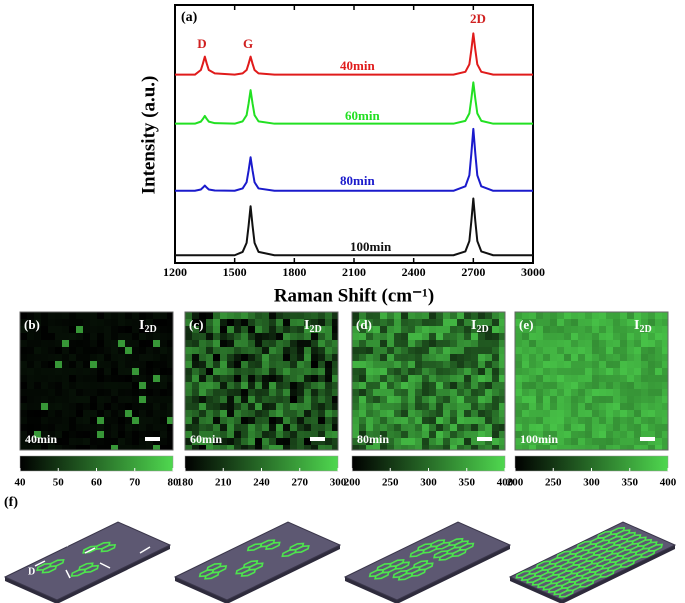 The image size is (685, 603). Describe the element at coordinates (354, 159) in the screenshot. I see `spectrum-line` at that location.